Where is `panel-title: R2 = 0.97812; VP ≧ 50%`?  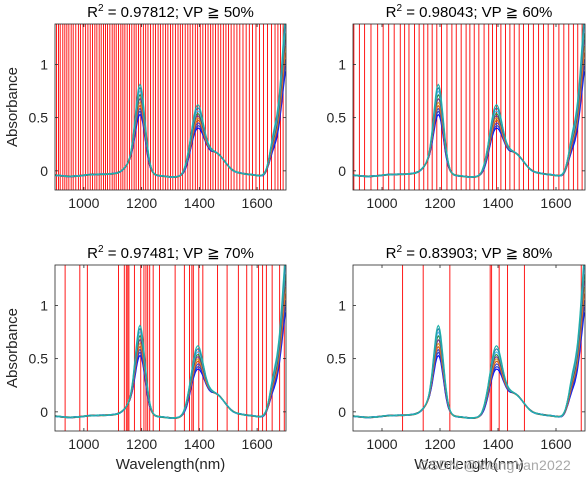
panel-title: R2 = 0.97812; VP ≧ 50% is located at coordinates (170, 12).